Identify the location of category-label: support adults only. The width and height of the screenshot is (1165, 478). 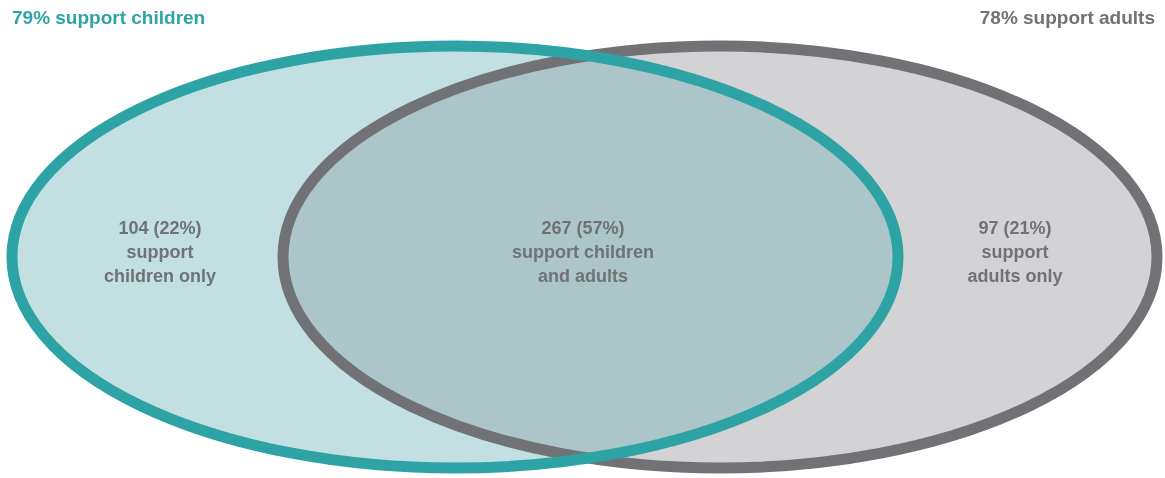
(1015, 264).